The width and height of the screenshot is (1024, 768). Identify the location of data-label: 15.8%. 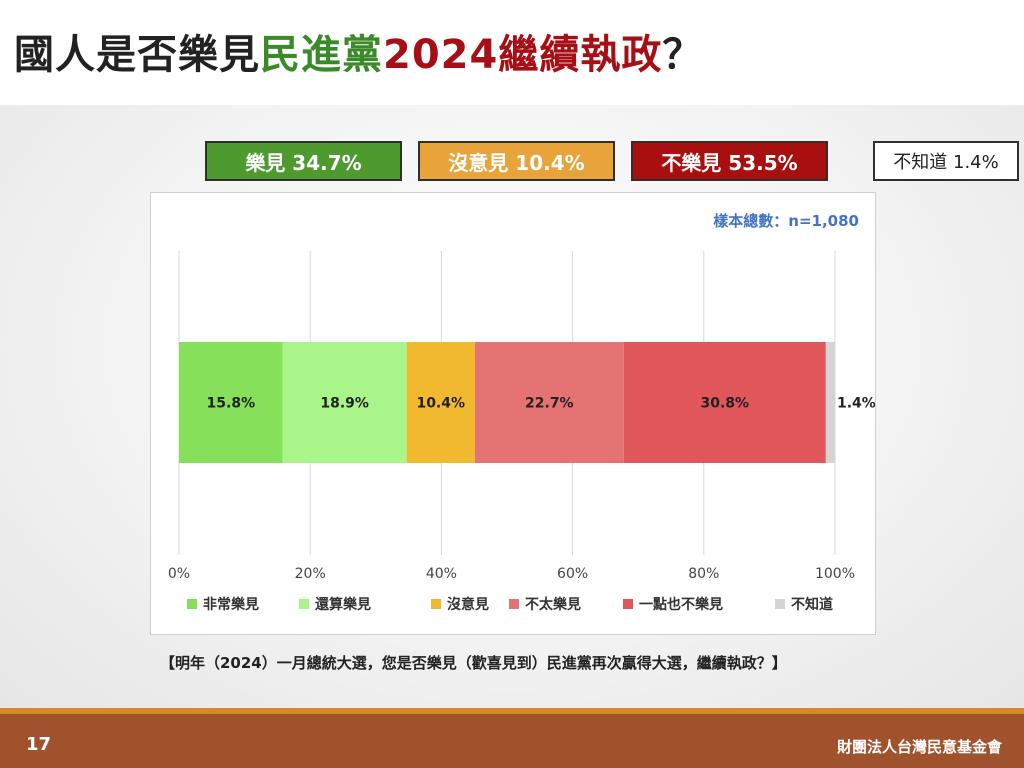
(231, 404).